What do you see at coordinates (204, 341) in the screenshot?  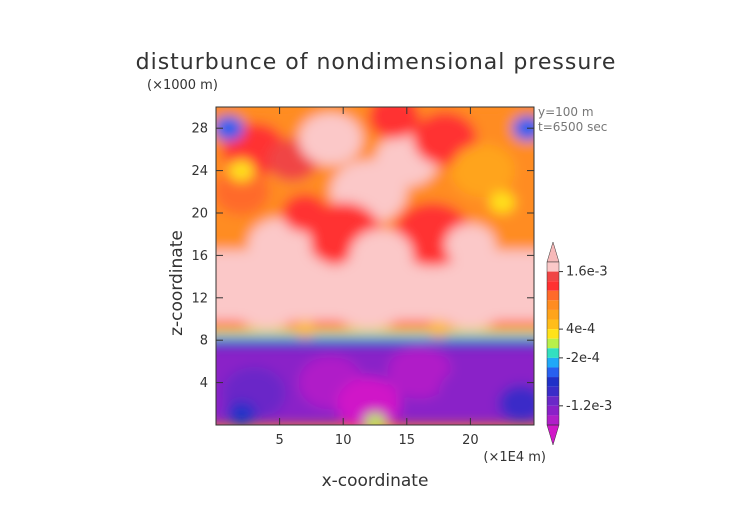 I see `y-tick-label: 8` at bounding box center [204, 341].